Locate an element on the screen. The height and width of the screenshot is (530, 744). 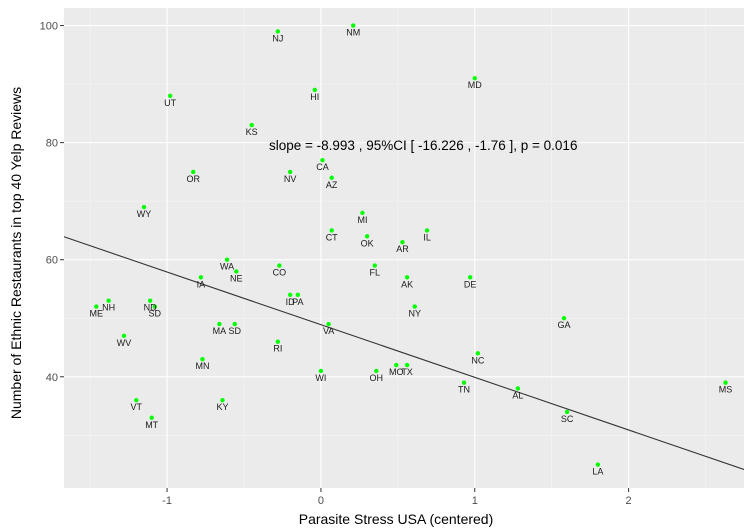
y-axis: 40 60 80 100 is located at coordinates (52, 202).